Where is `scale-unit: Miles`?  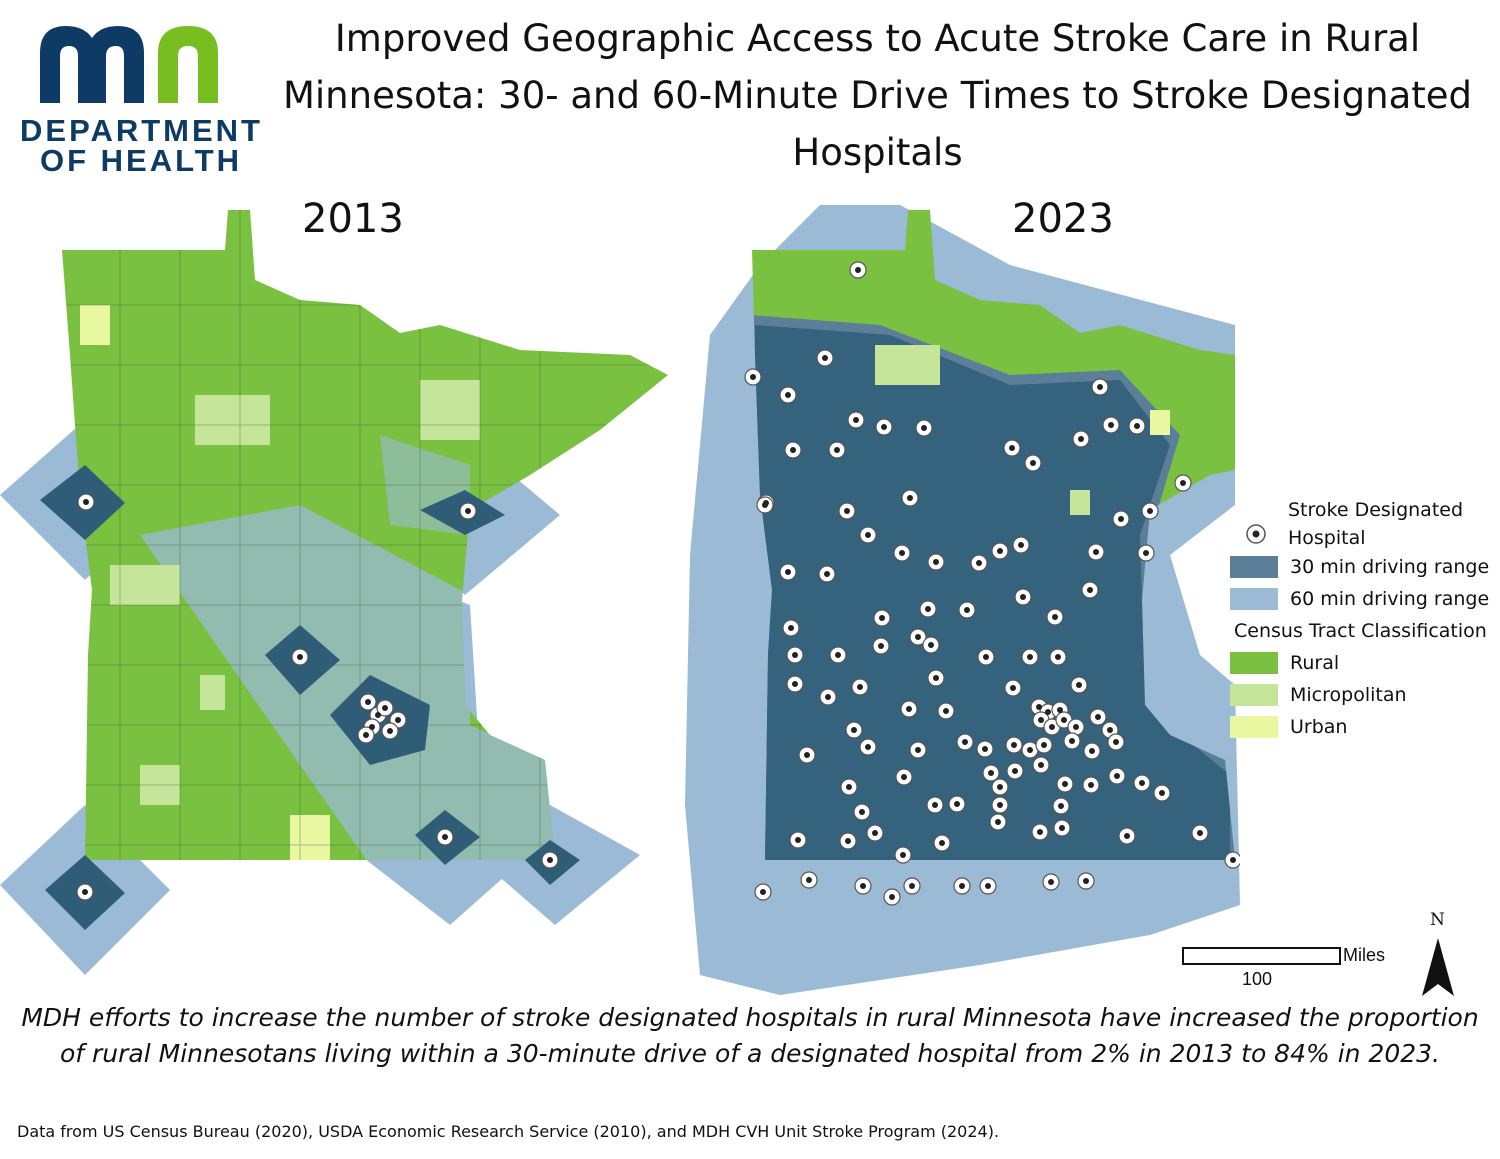 scale-unit: Miles is located at coordinates (1364, 955).